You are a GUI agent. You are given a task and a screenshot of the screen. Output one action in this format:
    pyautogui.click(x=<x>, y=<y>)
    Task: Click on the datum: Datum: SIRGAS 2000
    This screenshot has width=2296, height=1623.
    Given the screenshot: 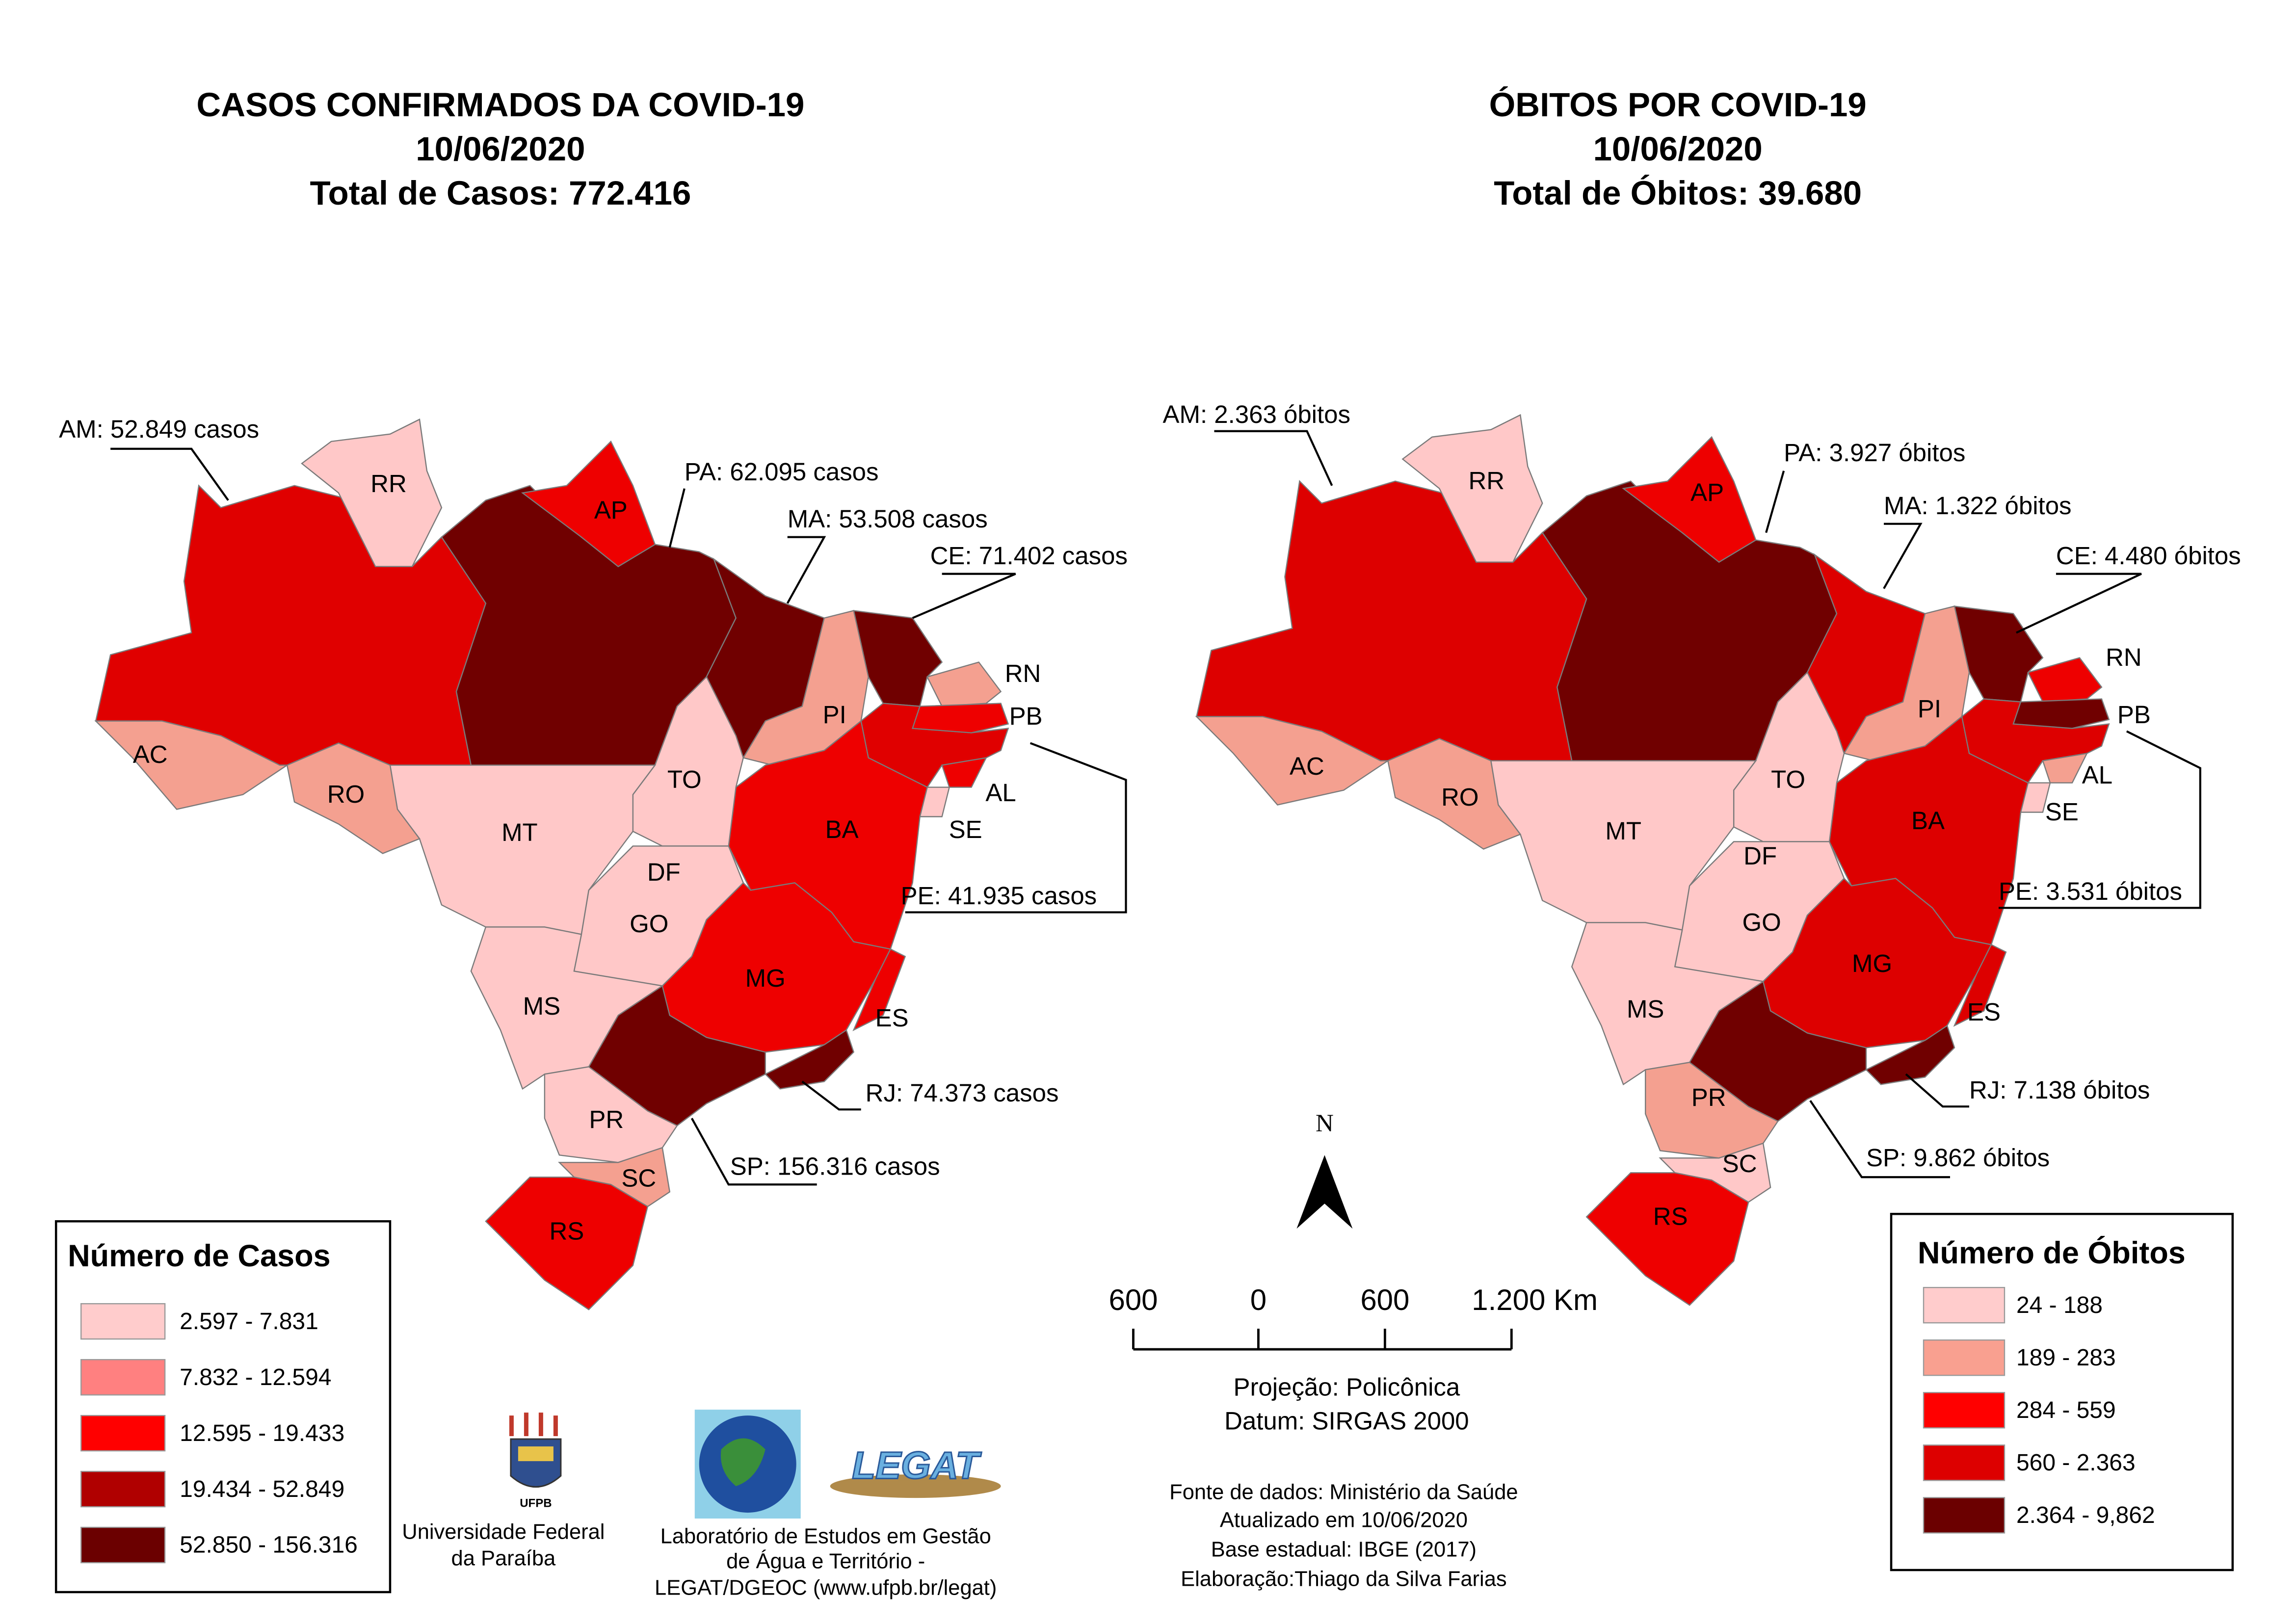 What is the action you would take?
    pyautogui.click(x=1346, y=1421)
    